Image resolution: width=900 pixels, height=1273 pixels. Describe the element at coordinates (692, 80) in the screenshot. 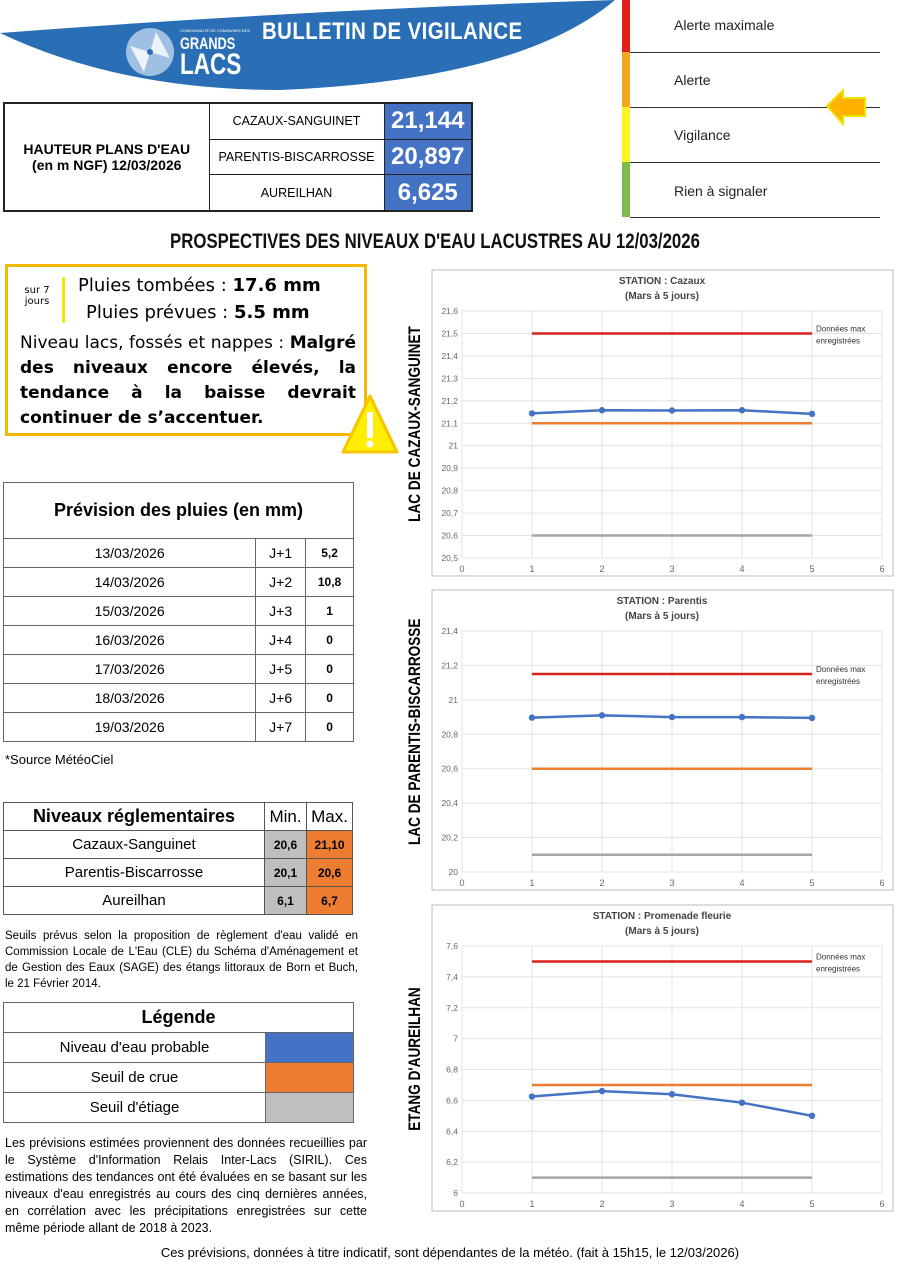

I see `level-label: Alerte` at that location.